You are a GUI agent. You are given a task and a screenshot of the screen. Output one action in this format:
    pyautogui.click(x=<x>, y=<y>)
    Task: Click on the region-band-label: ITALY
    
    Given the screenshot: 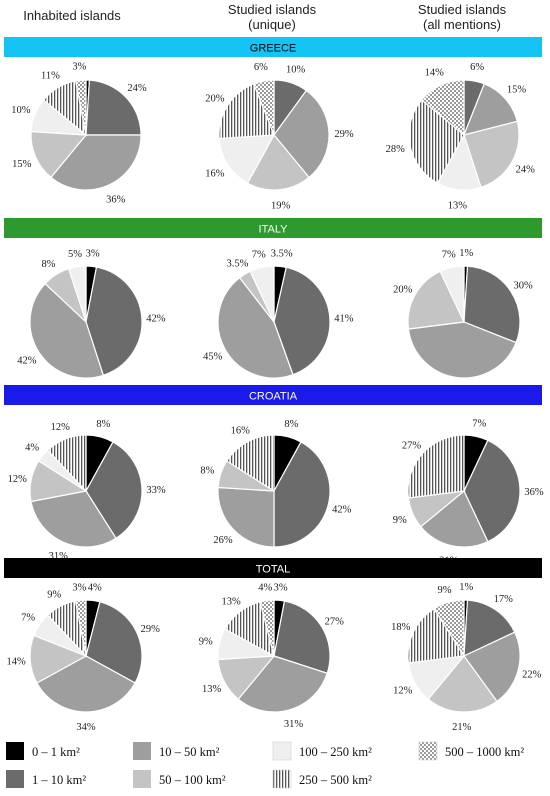 What is the action you would take?
    pyautogui.click(x=274, y=230)
    